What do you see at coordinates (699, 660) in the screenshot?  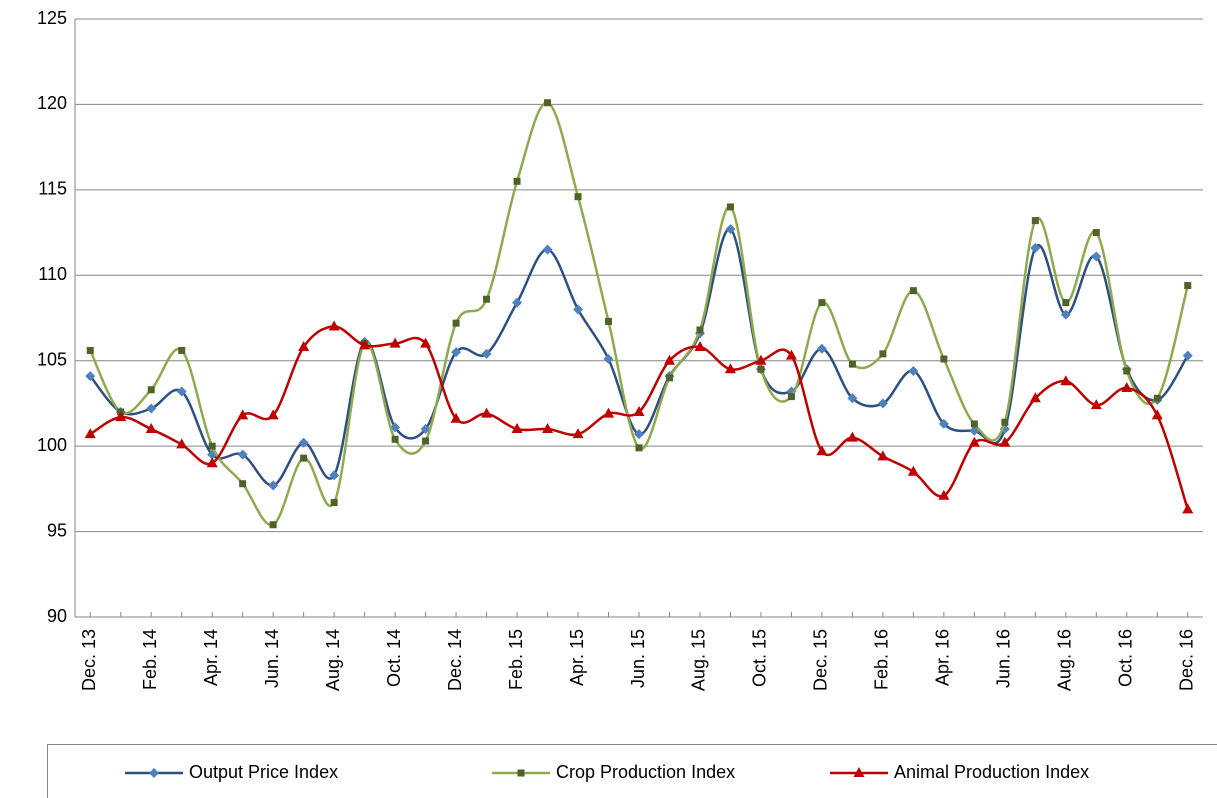 I see `x-tick-label: Aug. 15` at bounding box center [699, 660].